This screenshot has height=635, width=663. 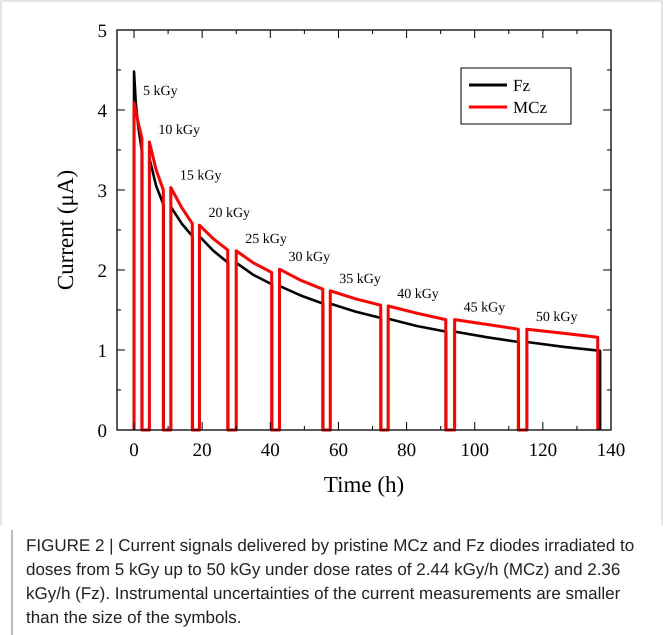 I want to click on y-tick-label: 0, so click(x=102, y=431).